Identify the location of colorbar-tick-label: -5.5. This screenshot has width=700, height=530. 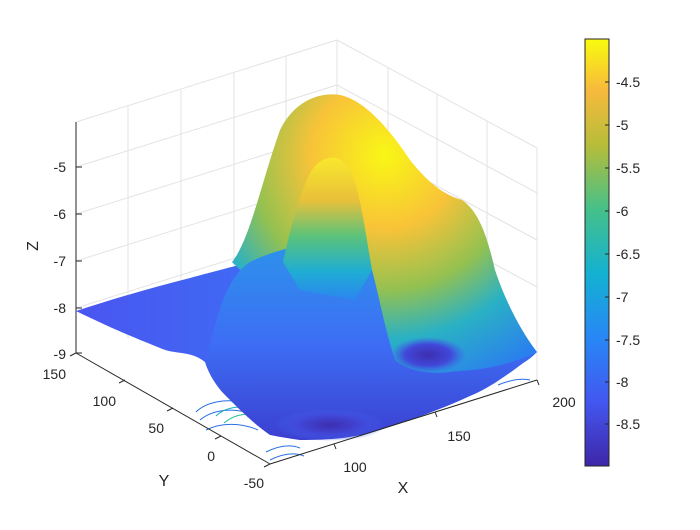
(628, 168).